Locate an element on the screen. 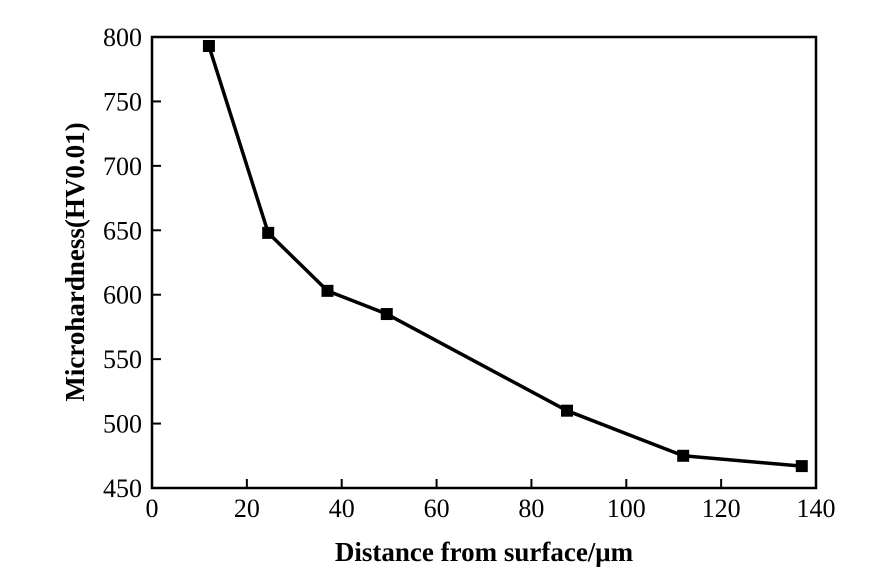 This screenshot has height=576, width=871. y-tick-label: 800 is located at coordinates (122, 37).